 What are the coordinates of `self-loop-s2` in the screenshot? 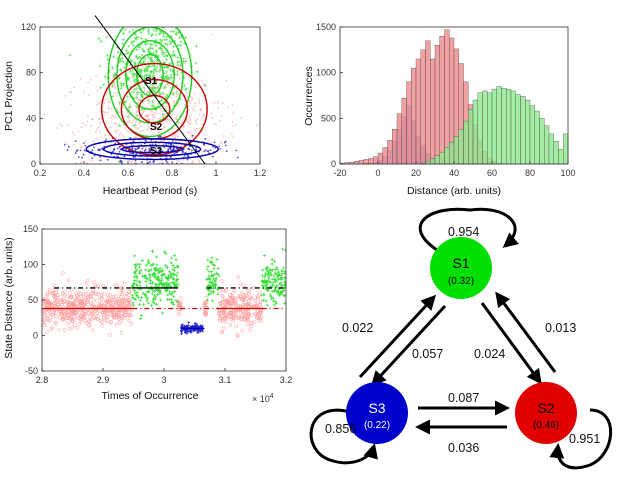 It's located at (581, 439).